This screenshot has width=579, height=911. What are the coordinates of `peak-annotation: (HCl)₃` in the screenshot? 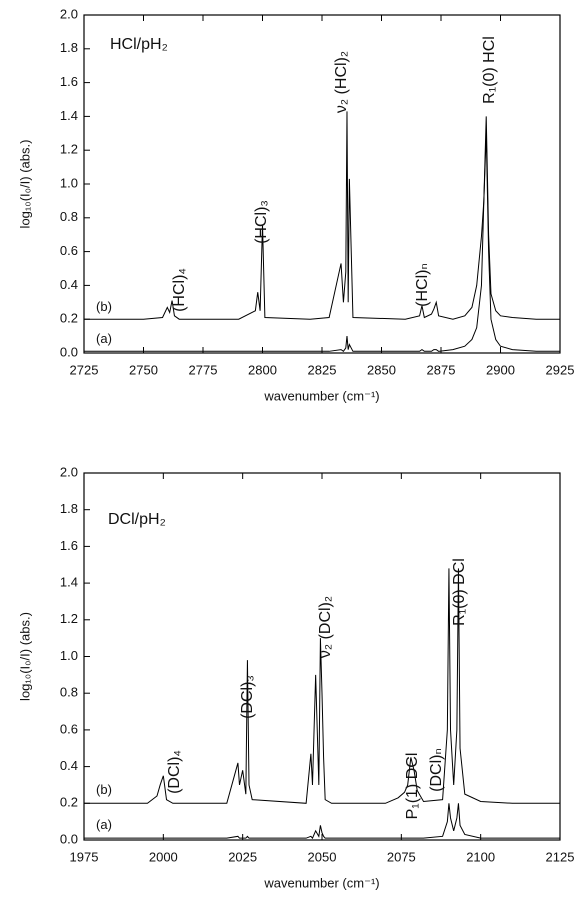 It's located at (261, 222).